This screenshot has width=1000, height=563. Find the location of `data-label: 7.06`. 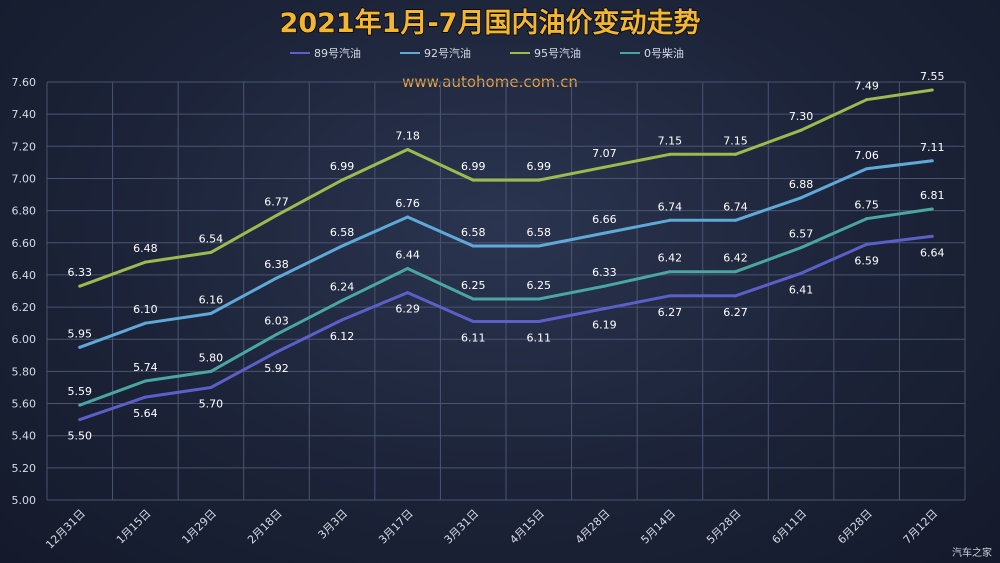

data-label: 7.06 is located at coordinates (866, 155).